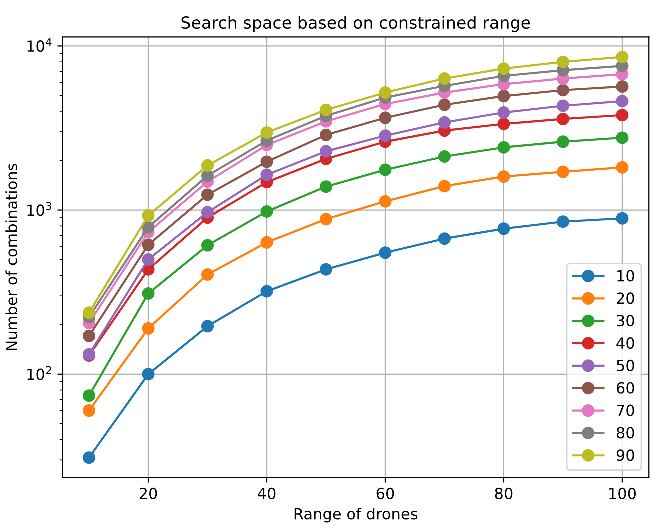 Image resolution: width=659 pixels, height=531 pixels. Describe the element at coordinates (149, 494) in the screenshot. I see `x-tick-label: 20` at that location.